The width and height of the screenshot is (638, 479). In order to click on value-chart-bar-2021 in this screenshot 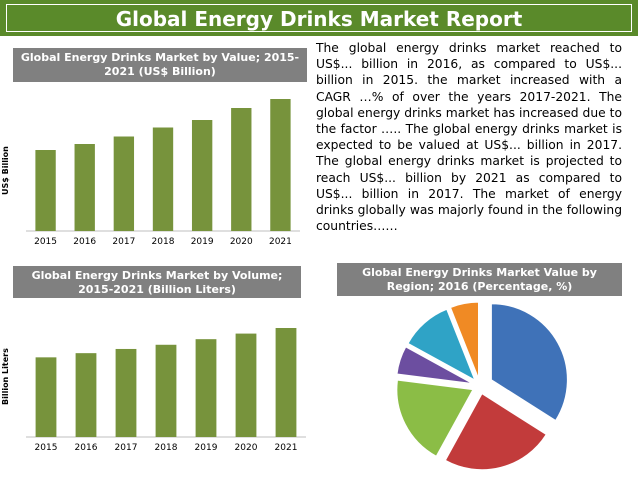, I will do `click(280, 165)`.